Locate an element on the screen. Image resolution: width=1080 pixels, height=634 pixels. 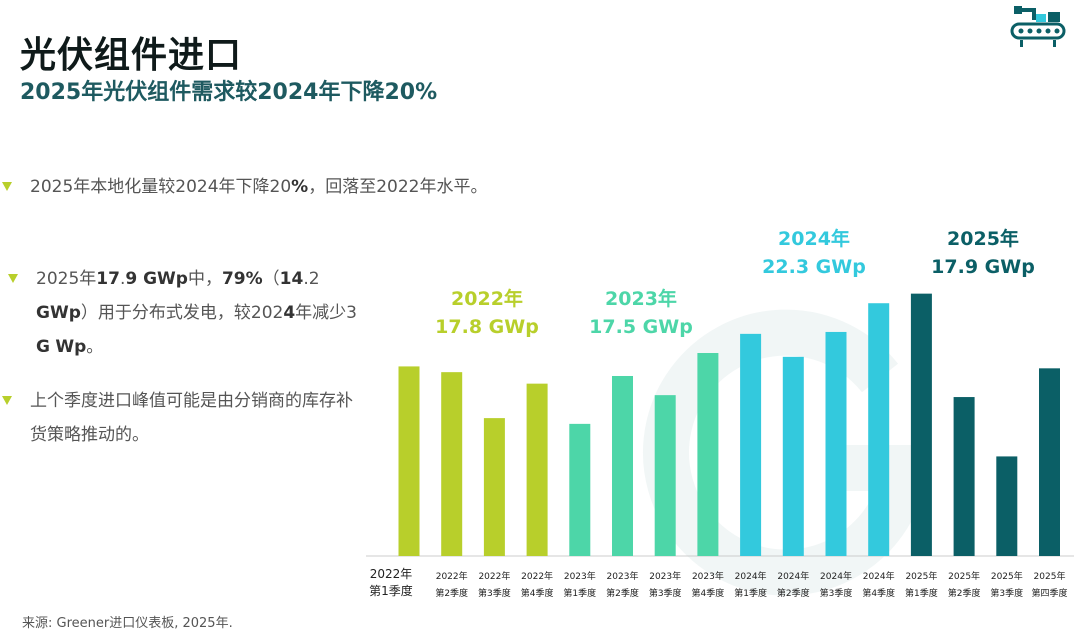
year-label-0: 2022年 is located at coordinates (487, 298).